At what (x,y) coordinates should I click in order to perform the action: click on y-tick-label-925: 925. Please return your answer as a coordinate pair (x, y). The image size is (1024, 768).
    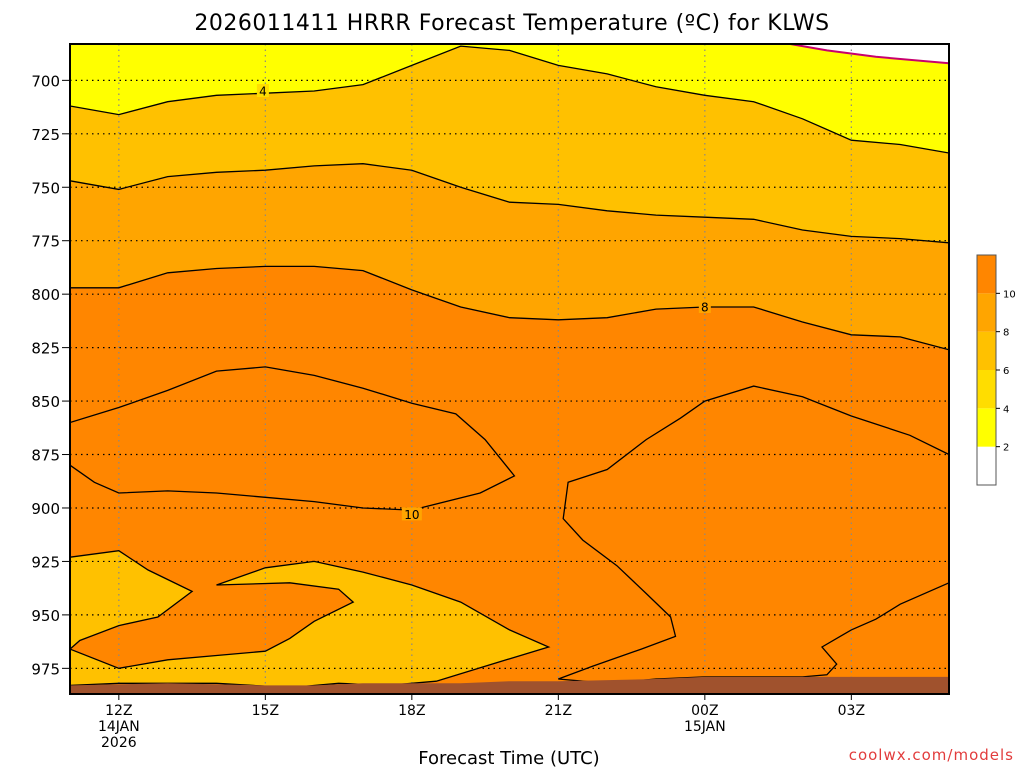
    Looking at the image, I should click on (45, 562).